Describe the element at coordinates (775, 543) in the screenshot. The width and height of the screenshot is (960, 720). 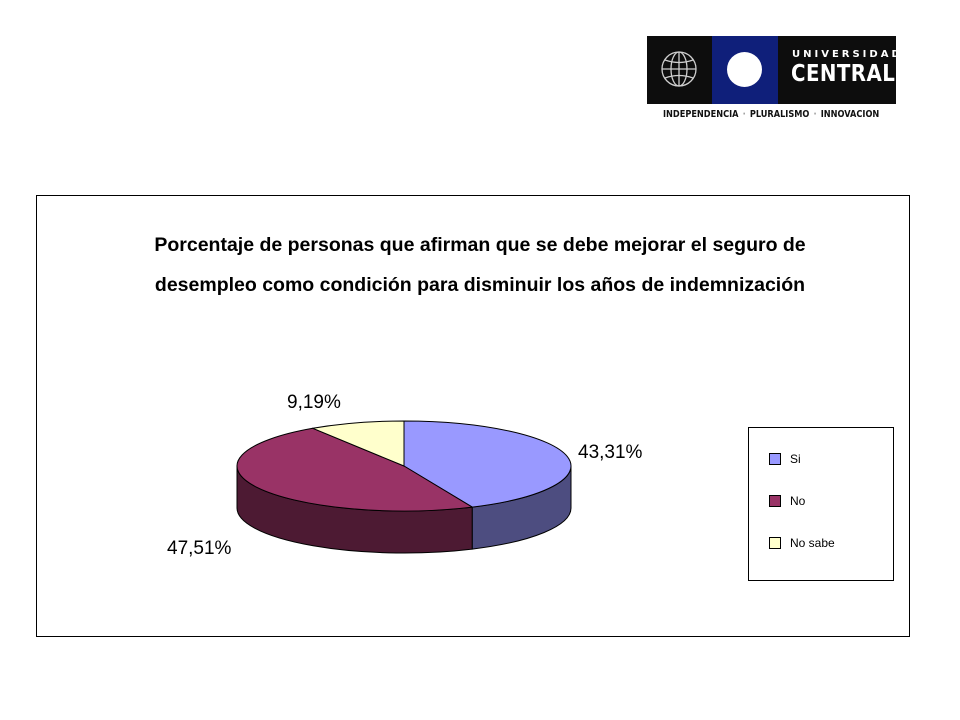
I see `legend-swatch-no-sabe` at that location.